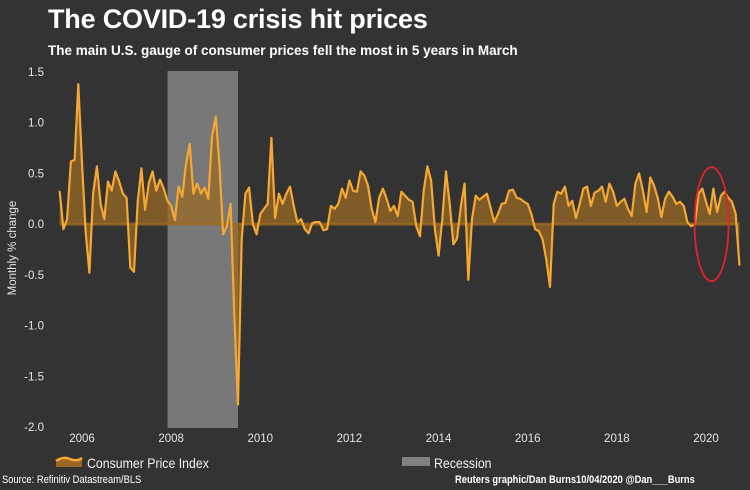  Describe the element at coordinates (82, 439) in the screenshot. I see `x-tick-label: 2006` at that location.